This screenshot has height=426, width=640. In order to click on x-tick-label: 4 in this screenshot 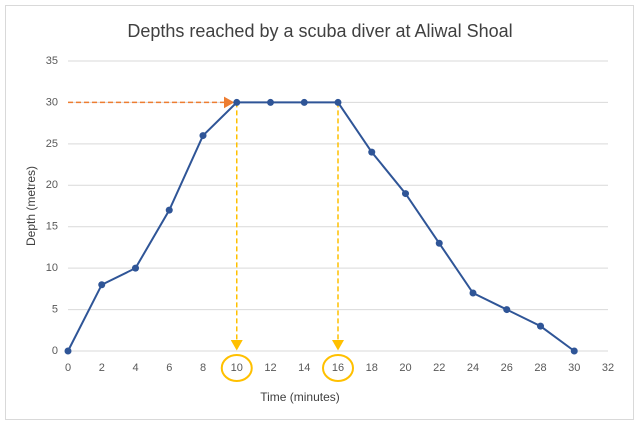, I will do `click(135, 368)`.